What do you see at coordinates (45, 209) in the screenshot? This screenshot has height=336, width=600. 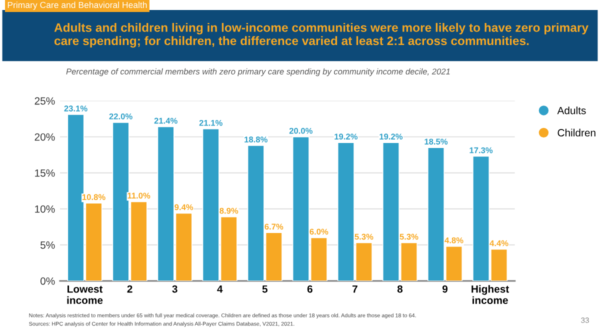 I see `y-tick-label: 10%` at bounding box center [45, 209].